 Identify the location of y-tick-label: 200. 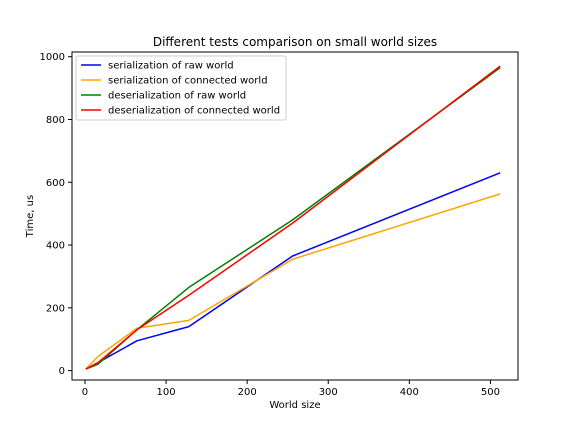
(55, 308).